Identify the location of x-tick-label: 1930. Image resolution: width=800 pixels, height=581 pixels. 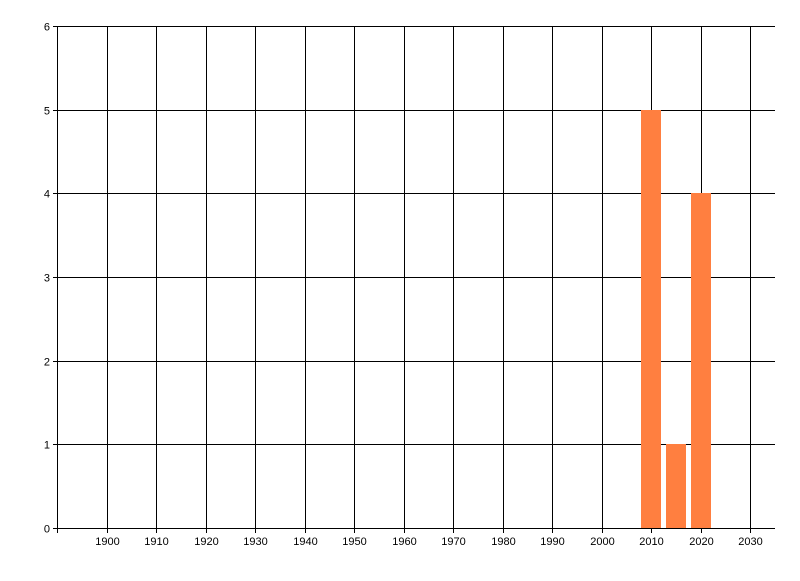
(255, 542).